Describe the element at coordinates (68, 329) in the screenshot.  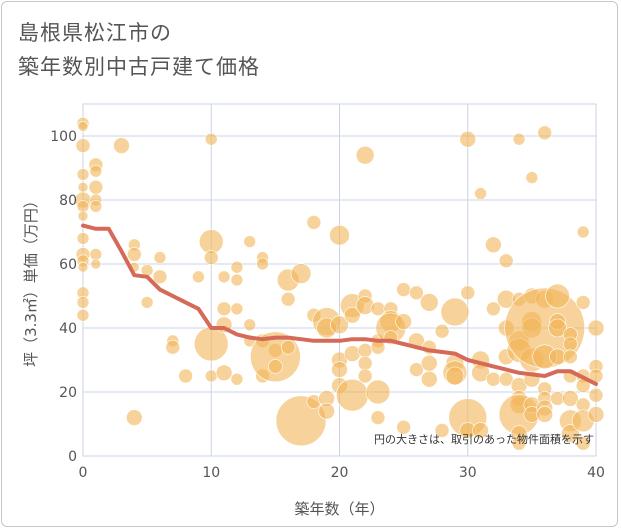
I see `y-tick-label: 40` at that location.